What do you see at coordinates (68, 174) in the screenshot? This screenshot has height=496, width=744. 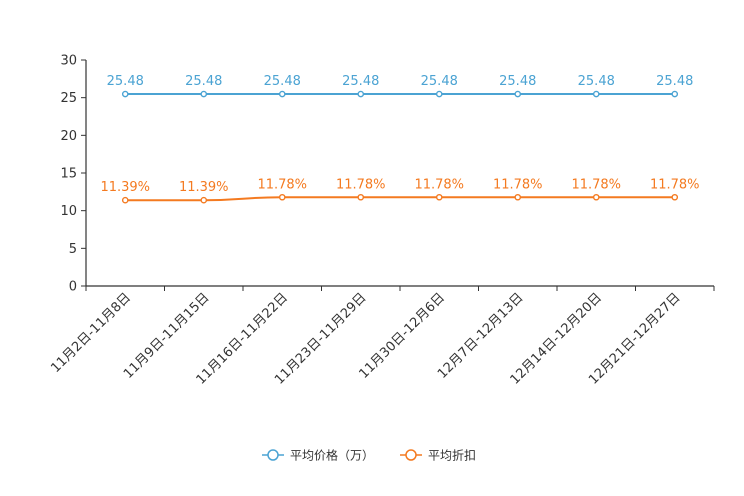 I see `y-tick-label: 15` at bounding box center [68, 174].